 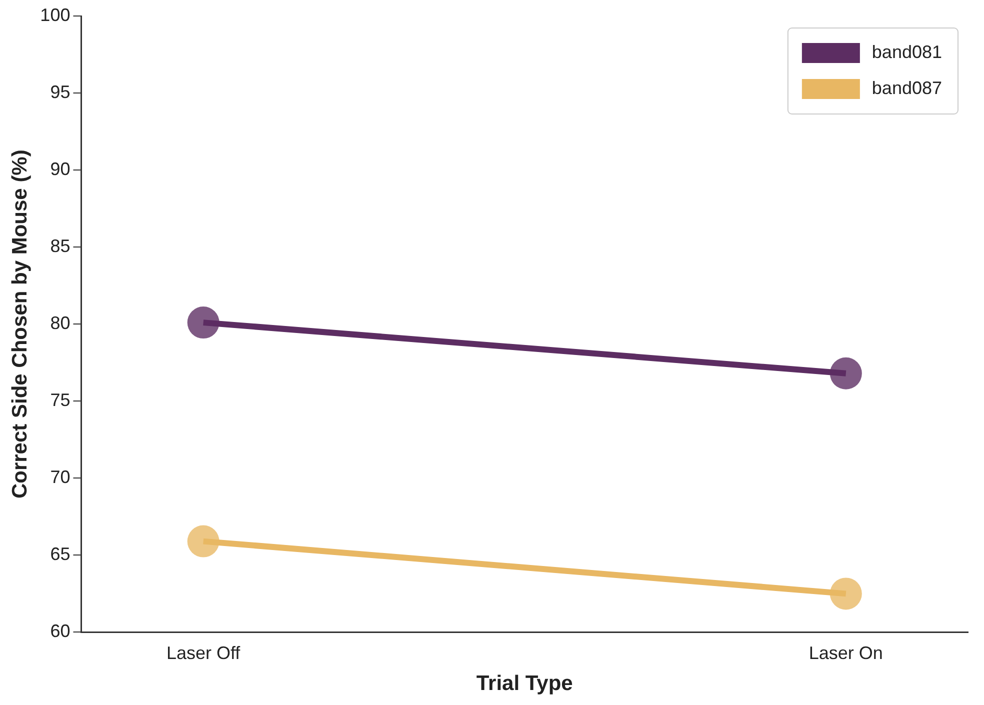 I want to click on y-tick-label: 95, so click(x=60, y=92).